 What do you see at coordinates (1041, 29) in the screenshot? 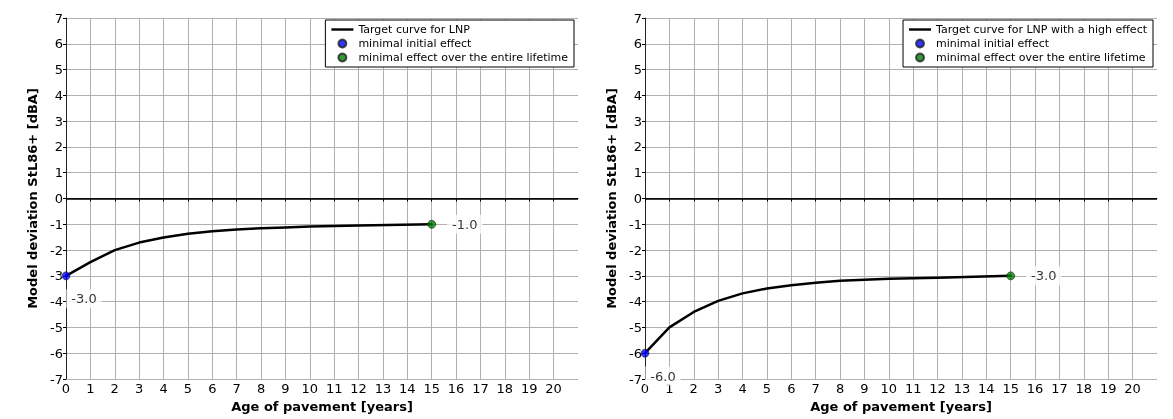
I see `legend-label: Target curve for LNP with a high effect` at bounding box center [1041, 29].